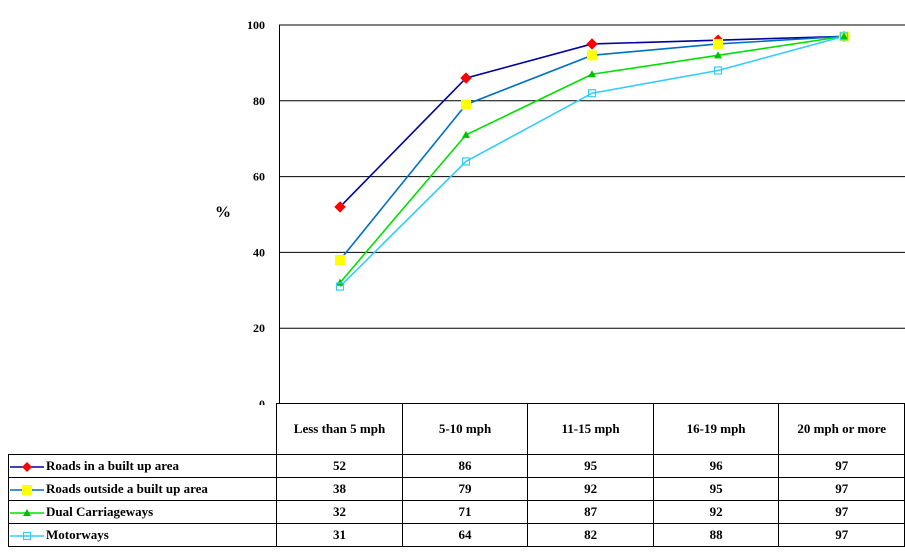 This screenshot has width=905, height=552. I want to click on category-label: 20 mph or more, so click(841, 429).